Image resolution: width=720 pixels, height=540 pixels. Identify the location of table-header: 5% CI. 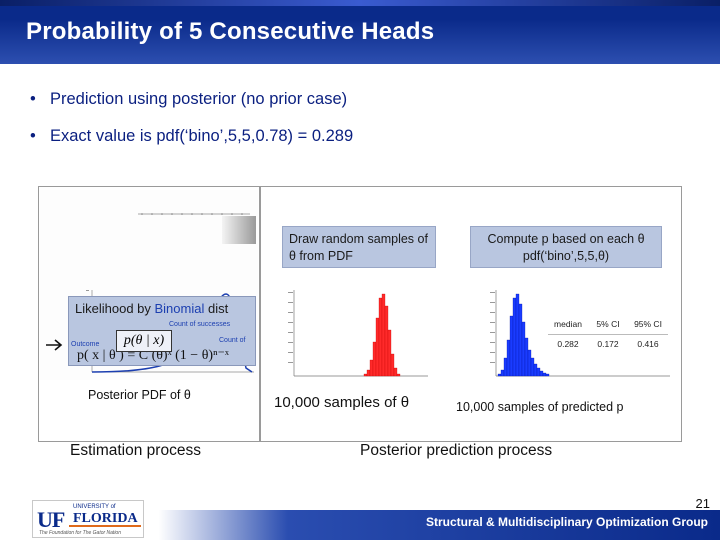
(608, 324).